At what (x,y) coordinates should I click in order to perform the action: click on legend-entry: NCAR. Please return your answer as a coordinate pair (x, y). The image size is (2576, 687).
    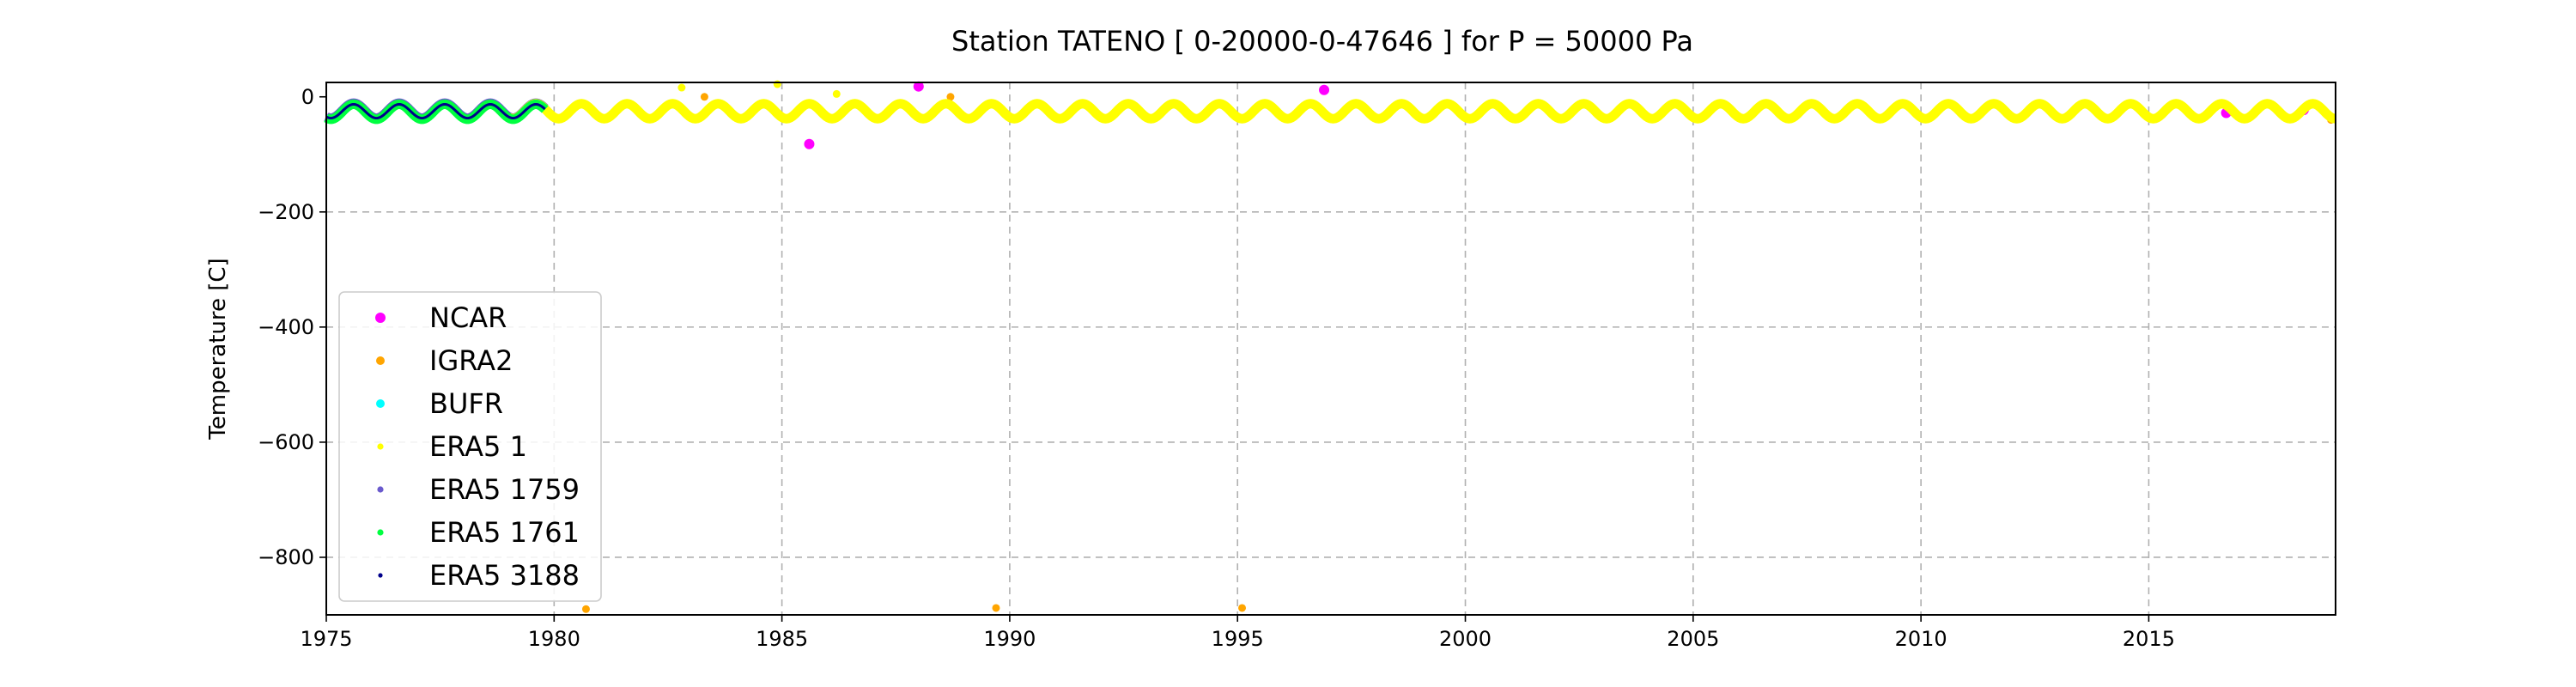
    Looking at the image, I should click on (441, 317).